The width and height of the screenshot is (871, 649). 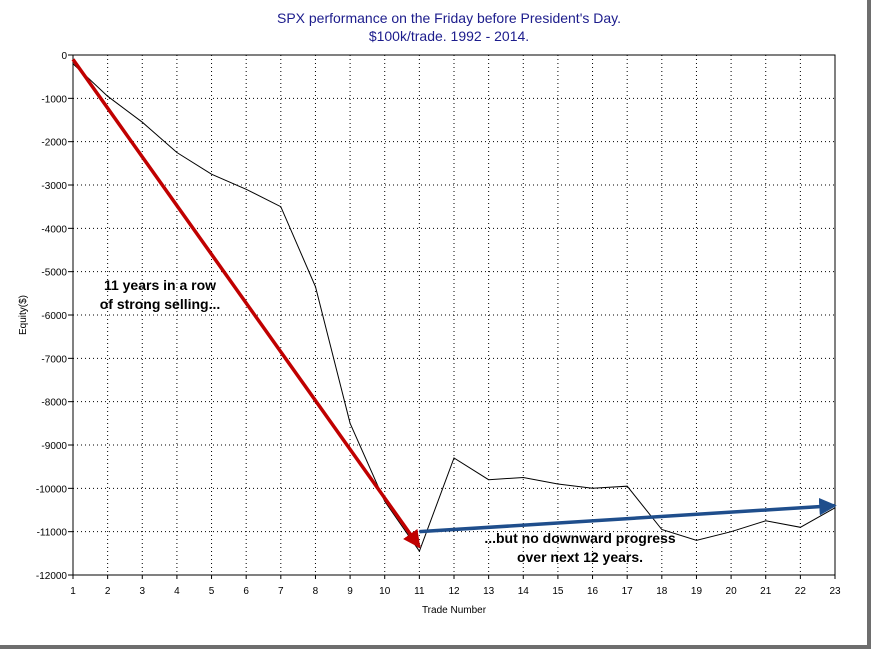 I want to click on y-tick-label: -3000, so click(x=54, y=186).